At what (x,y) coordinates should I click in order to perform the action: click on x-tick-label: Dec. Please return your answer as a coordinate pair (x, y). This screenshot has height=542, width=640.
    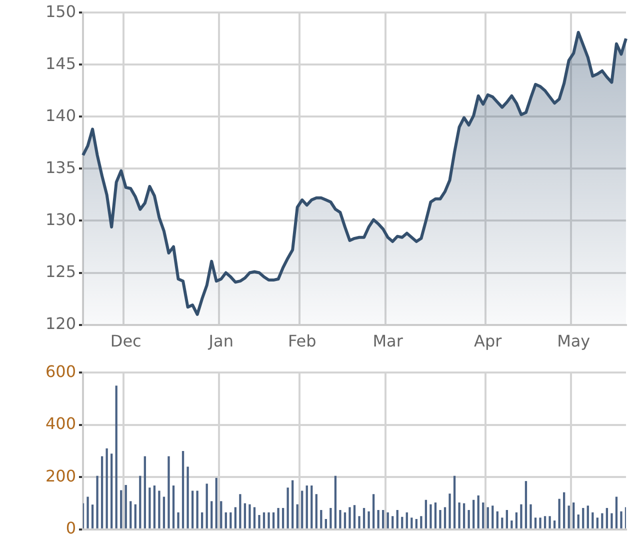
    Looking at the image, I should click on (126, 341).